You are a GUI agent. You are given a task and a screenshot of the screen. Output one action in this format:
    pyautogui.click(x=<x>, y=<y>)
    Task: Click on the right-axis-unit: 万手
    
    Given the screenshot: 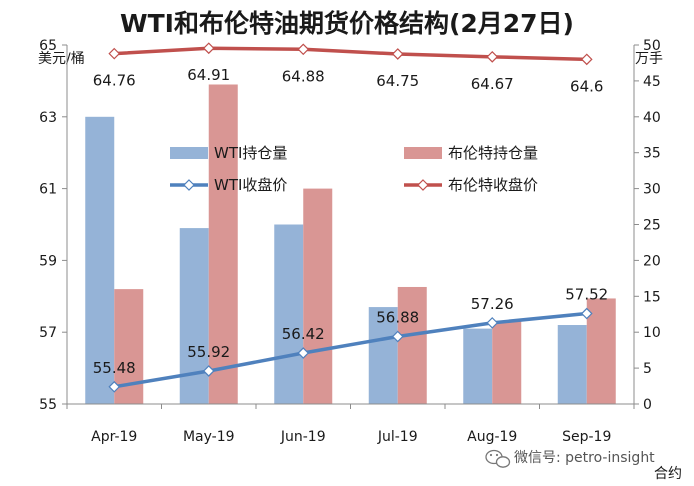 What is the action you would take?
    pyautogui.click(x=649, y=59)
    